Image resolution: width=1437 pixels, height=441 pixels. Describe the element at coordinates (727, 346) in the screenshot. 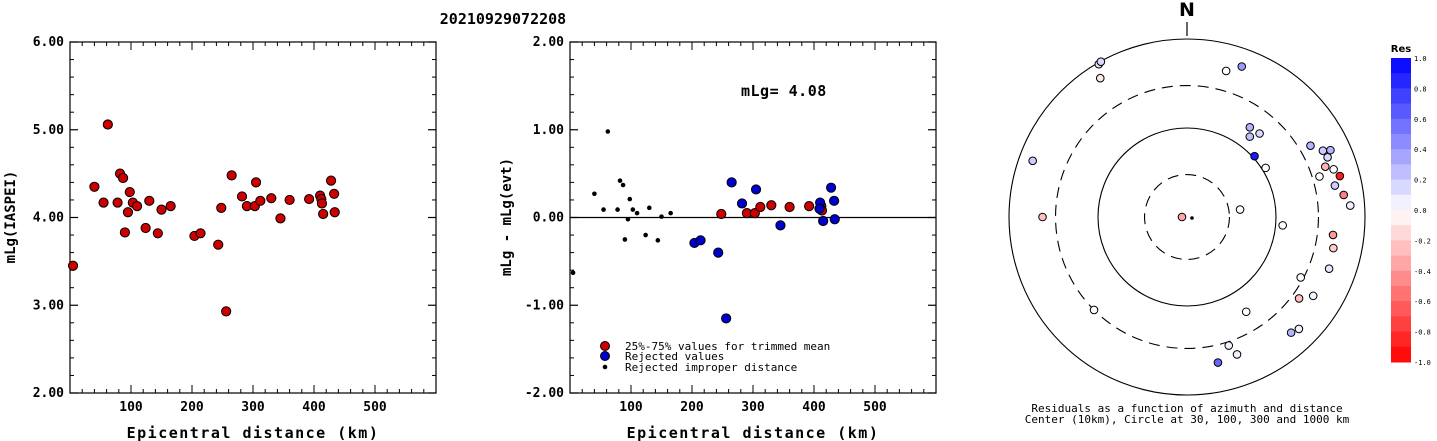

I see `legend-label-trimmed: 25%-75% values for trimmed mean` at that location.